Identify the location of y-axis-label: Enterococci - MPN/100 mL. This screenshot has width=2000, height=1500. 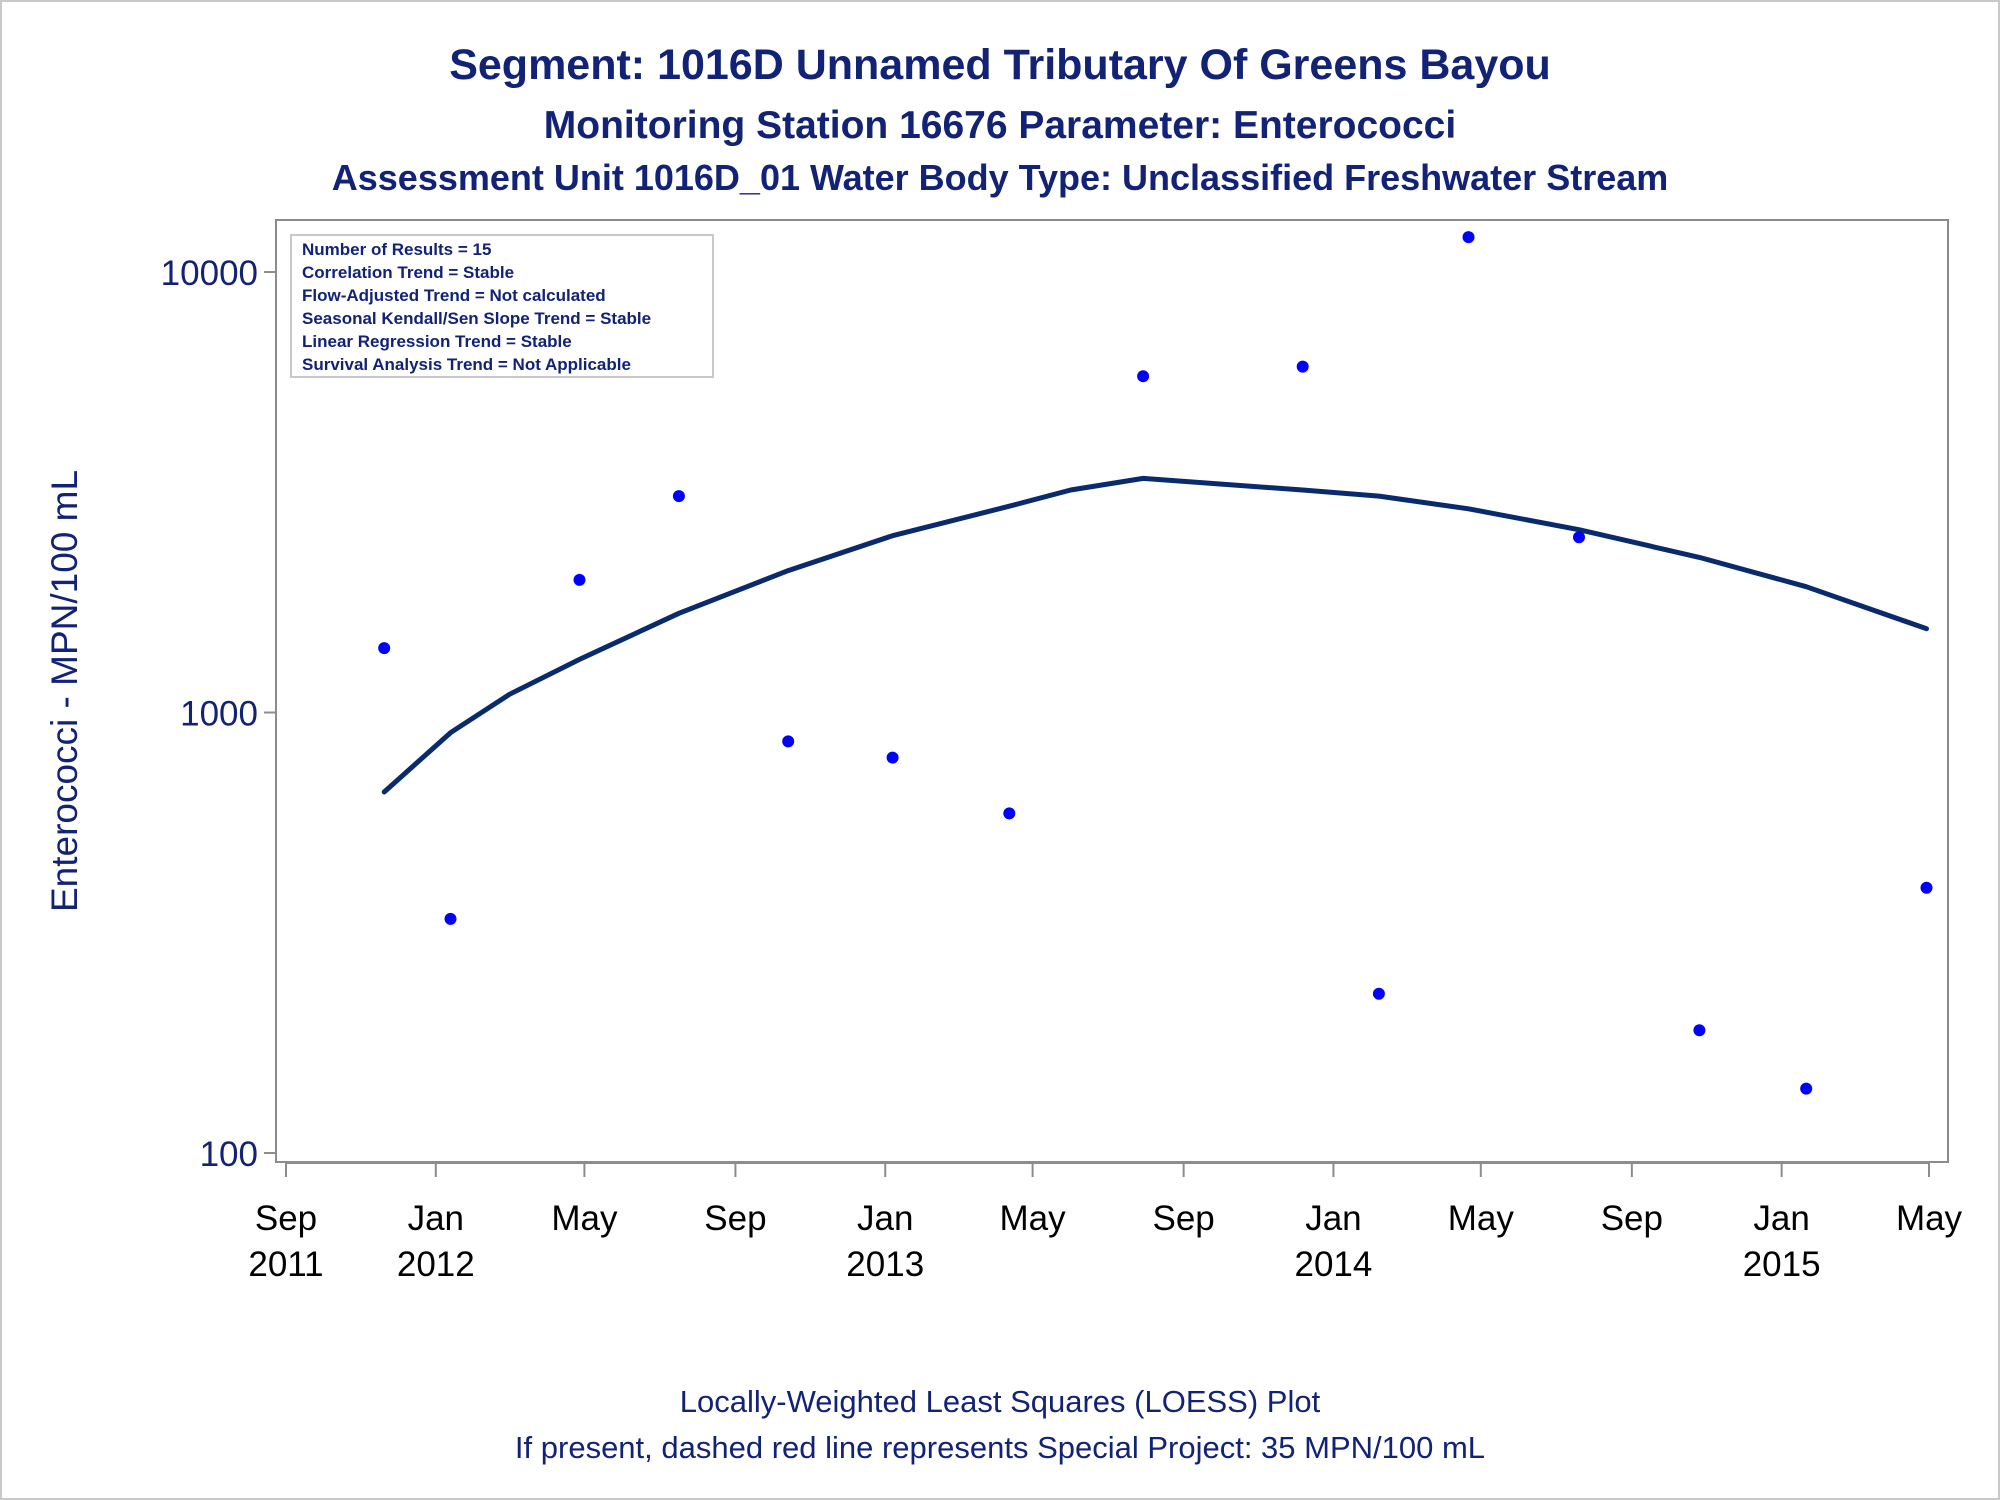
(64, 691).